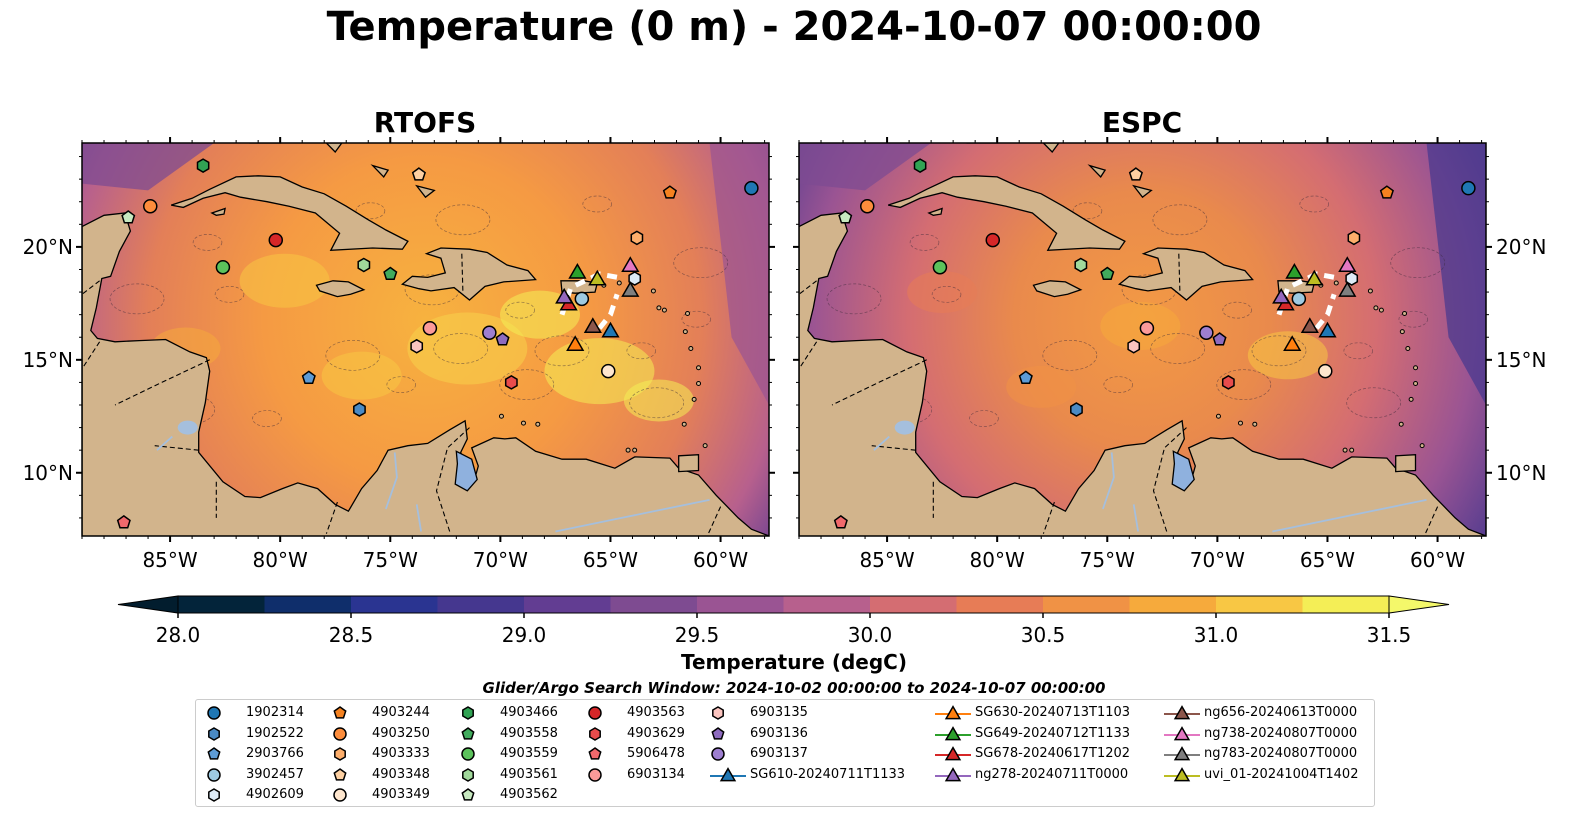  What do you see at coordinates (779, 712) in the screenshot?
I see `legend-label: 6903135` at bounding box center [779, 712].